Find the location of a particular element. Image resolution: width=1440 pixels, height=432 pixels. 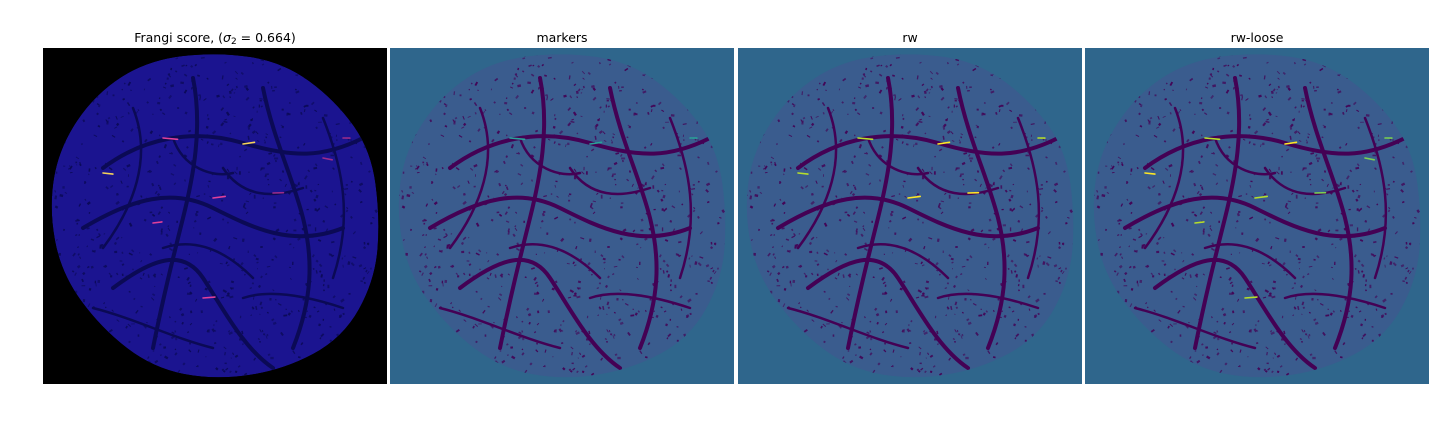

sigma-symbol: σ is located at coordinates (227, 37).